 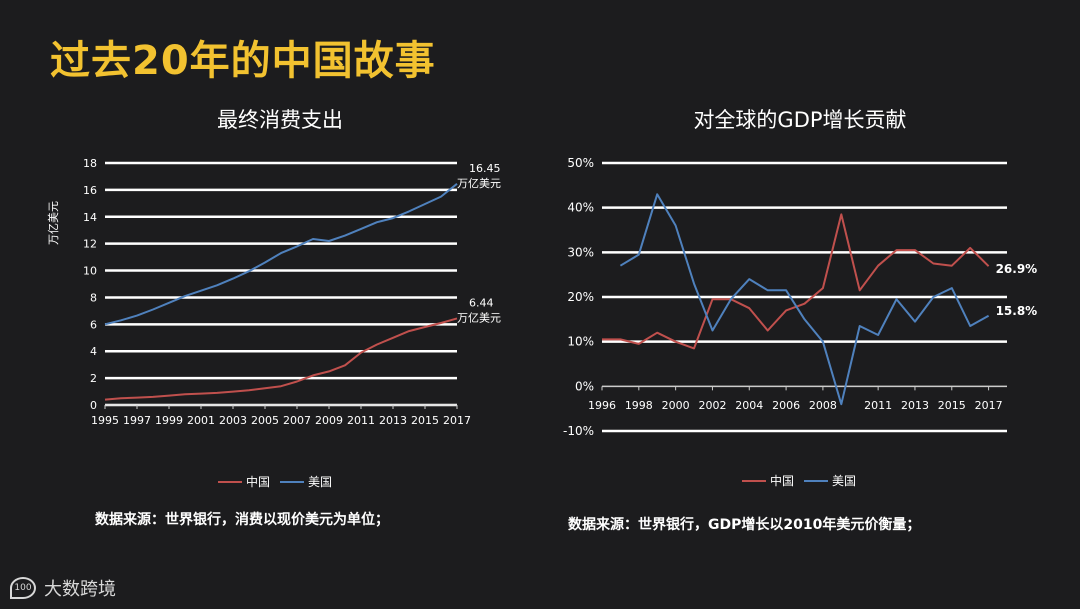 I want to click on y-tick-label: -10%, so click(x=578, y=431).